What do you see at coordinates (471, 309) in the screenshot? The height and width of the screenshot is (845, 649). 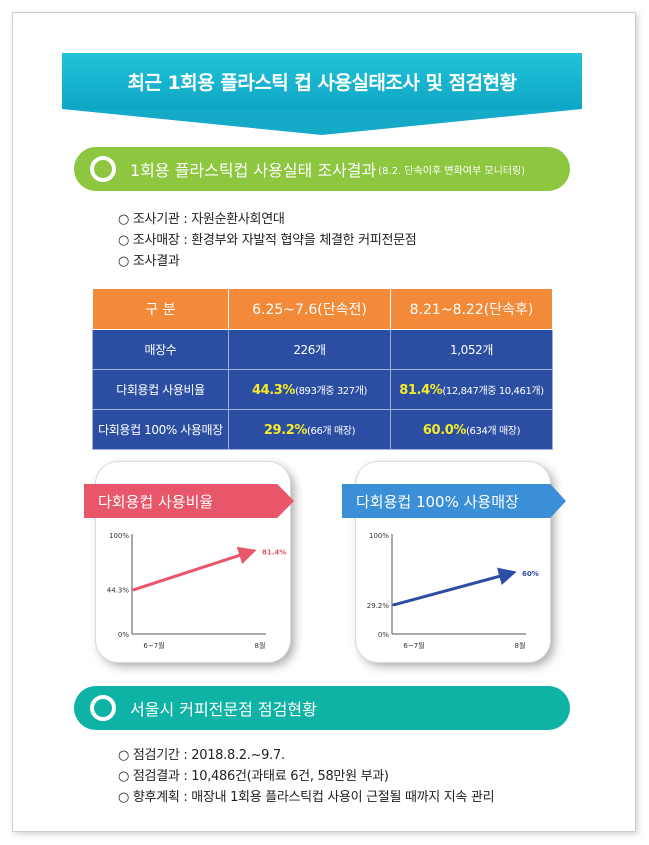 I see `table-header-after: 8.21~8.22(단속후)` at bounding box center [471, 309].